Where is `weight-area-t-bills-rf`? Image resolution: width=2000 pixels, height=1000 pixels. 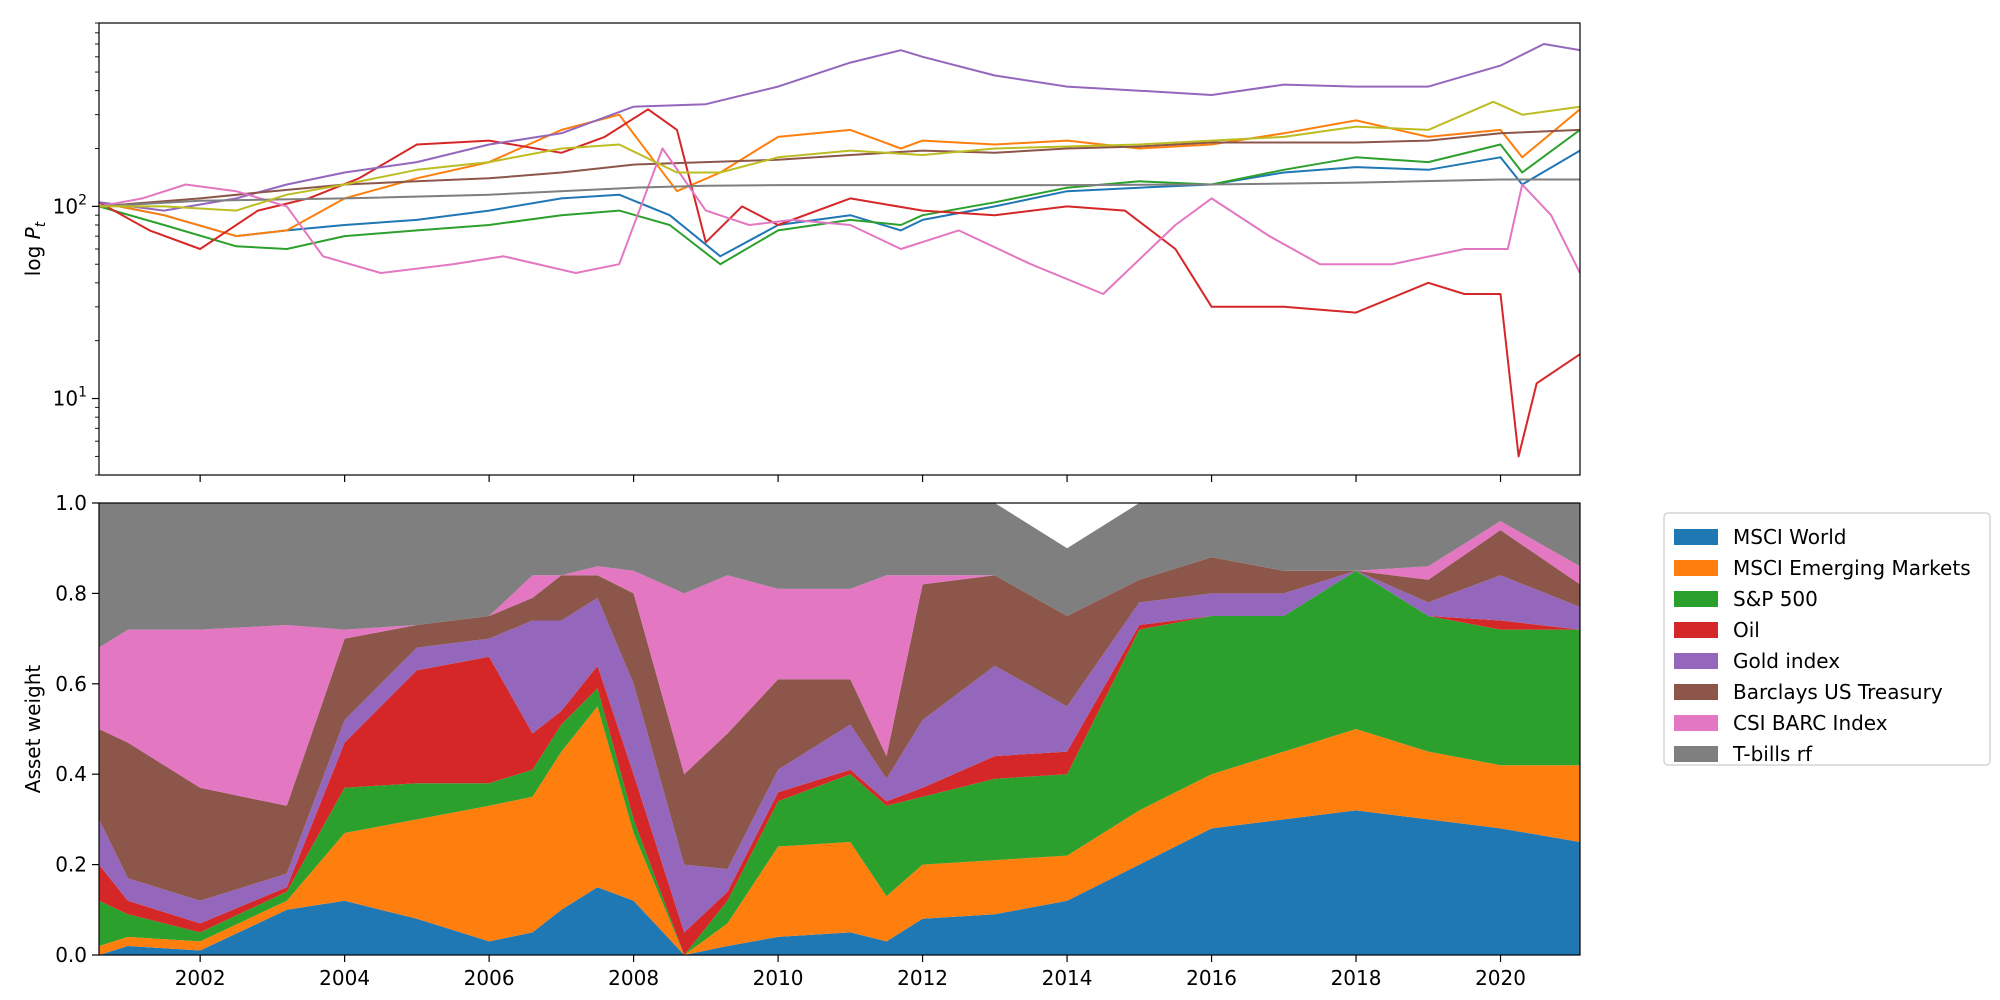 weight-area-t-bills-rf is located at coordinates (839, 575).